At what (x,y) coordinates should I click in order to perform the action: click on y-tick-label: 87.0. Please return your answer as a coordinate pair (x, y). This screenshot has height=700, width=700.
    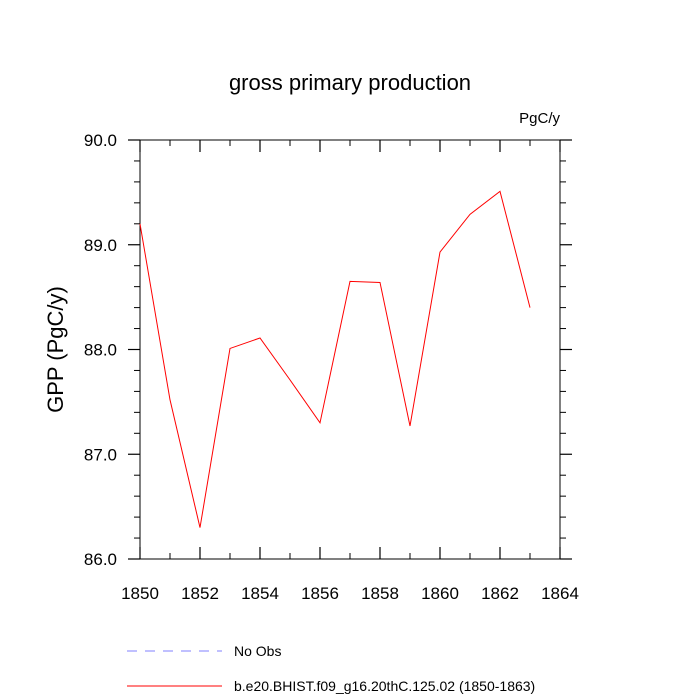
    Looking at the image, I should click on (100, 454).